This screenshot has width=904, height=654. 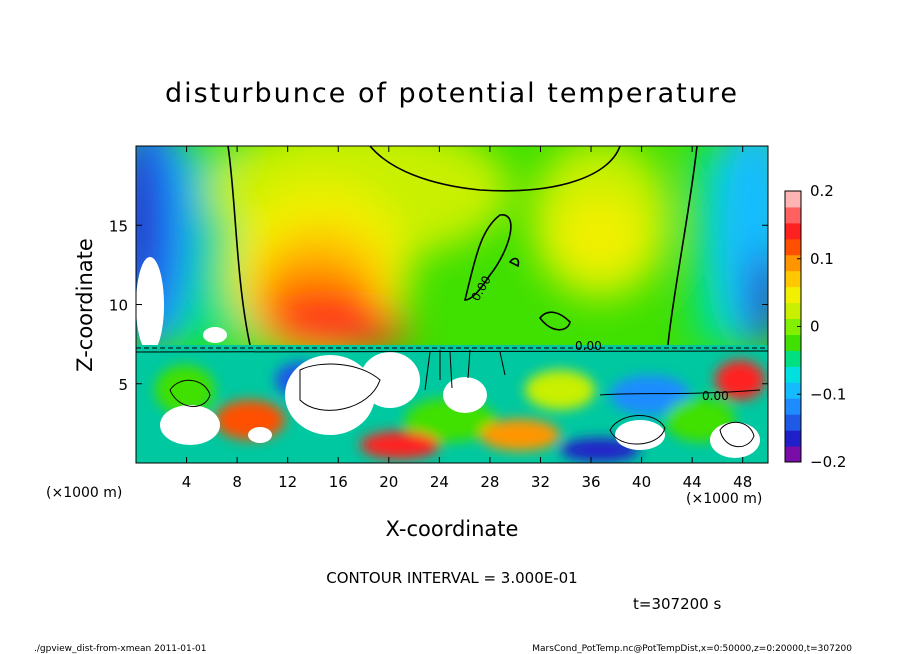 What do you see at coordinates (692, 482) in the screenshot?
I see `x-tick-label: 44` at bounding box center [692, 482].